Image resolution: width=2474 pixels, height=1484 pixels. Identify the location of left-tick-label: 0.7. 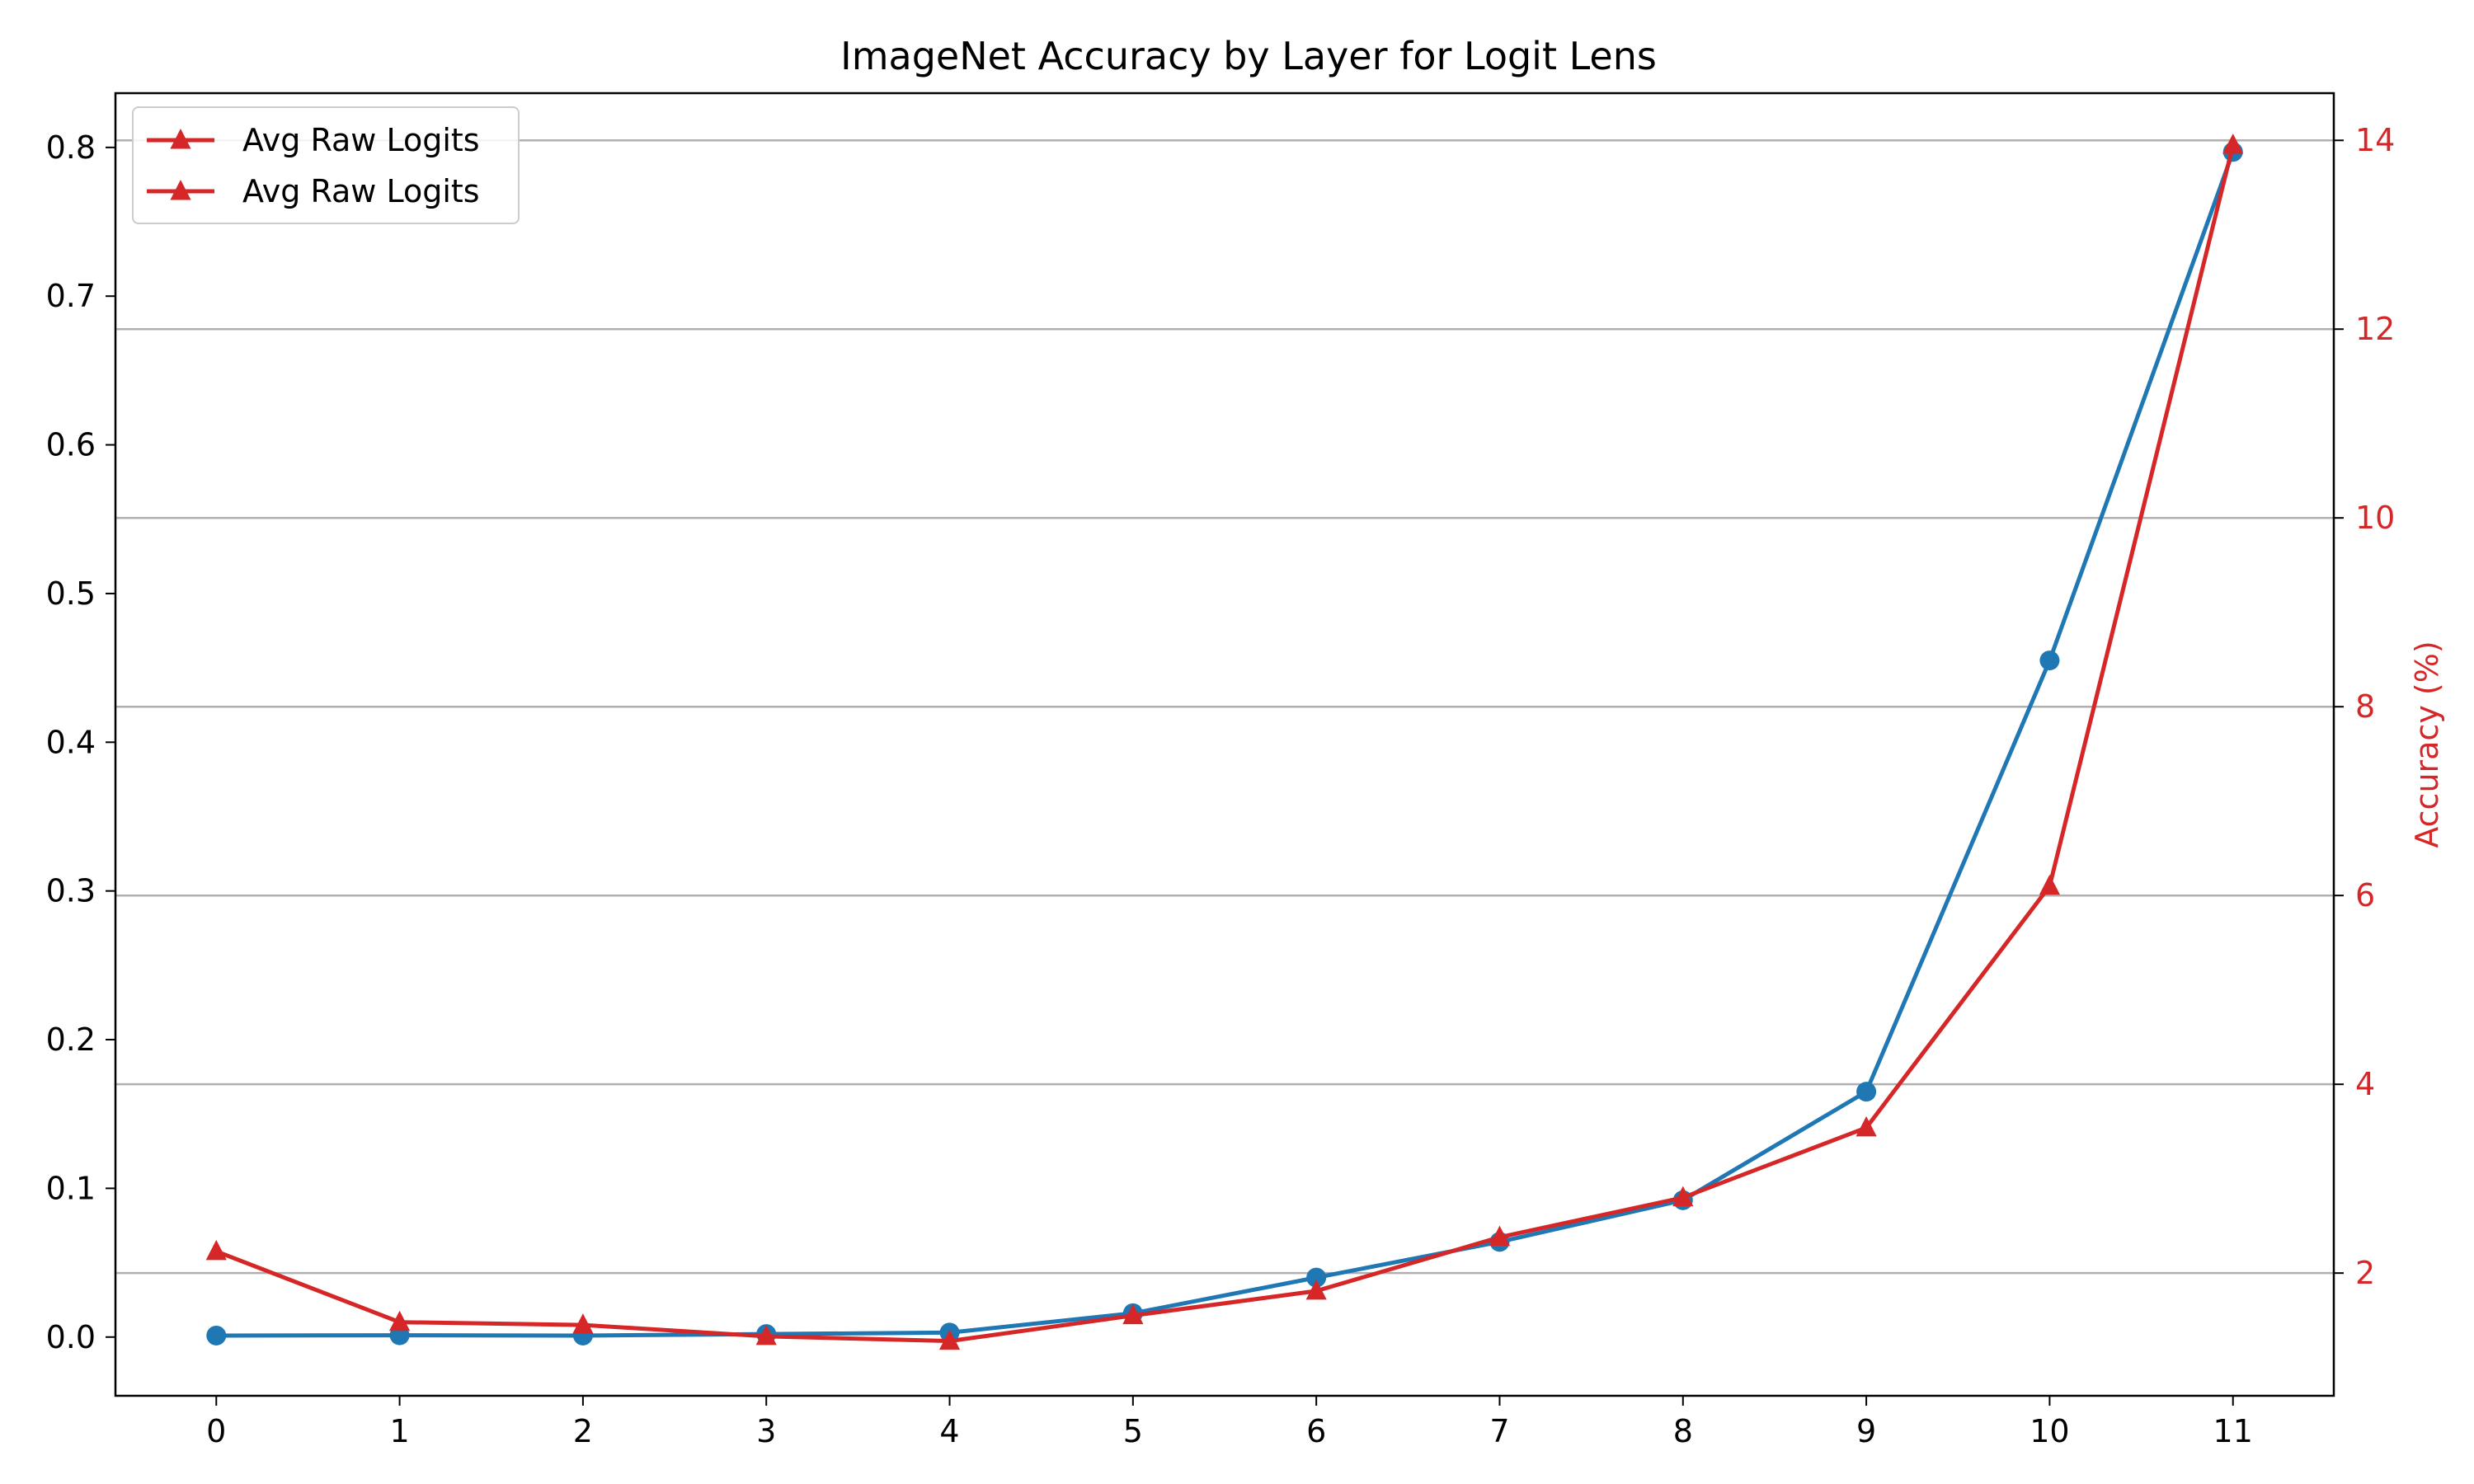
(71, 296).